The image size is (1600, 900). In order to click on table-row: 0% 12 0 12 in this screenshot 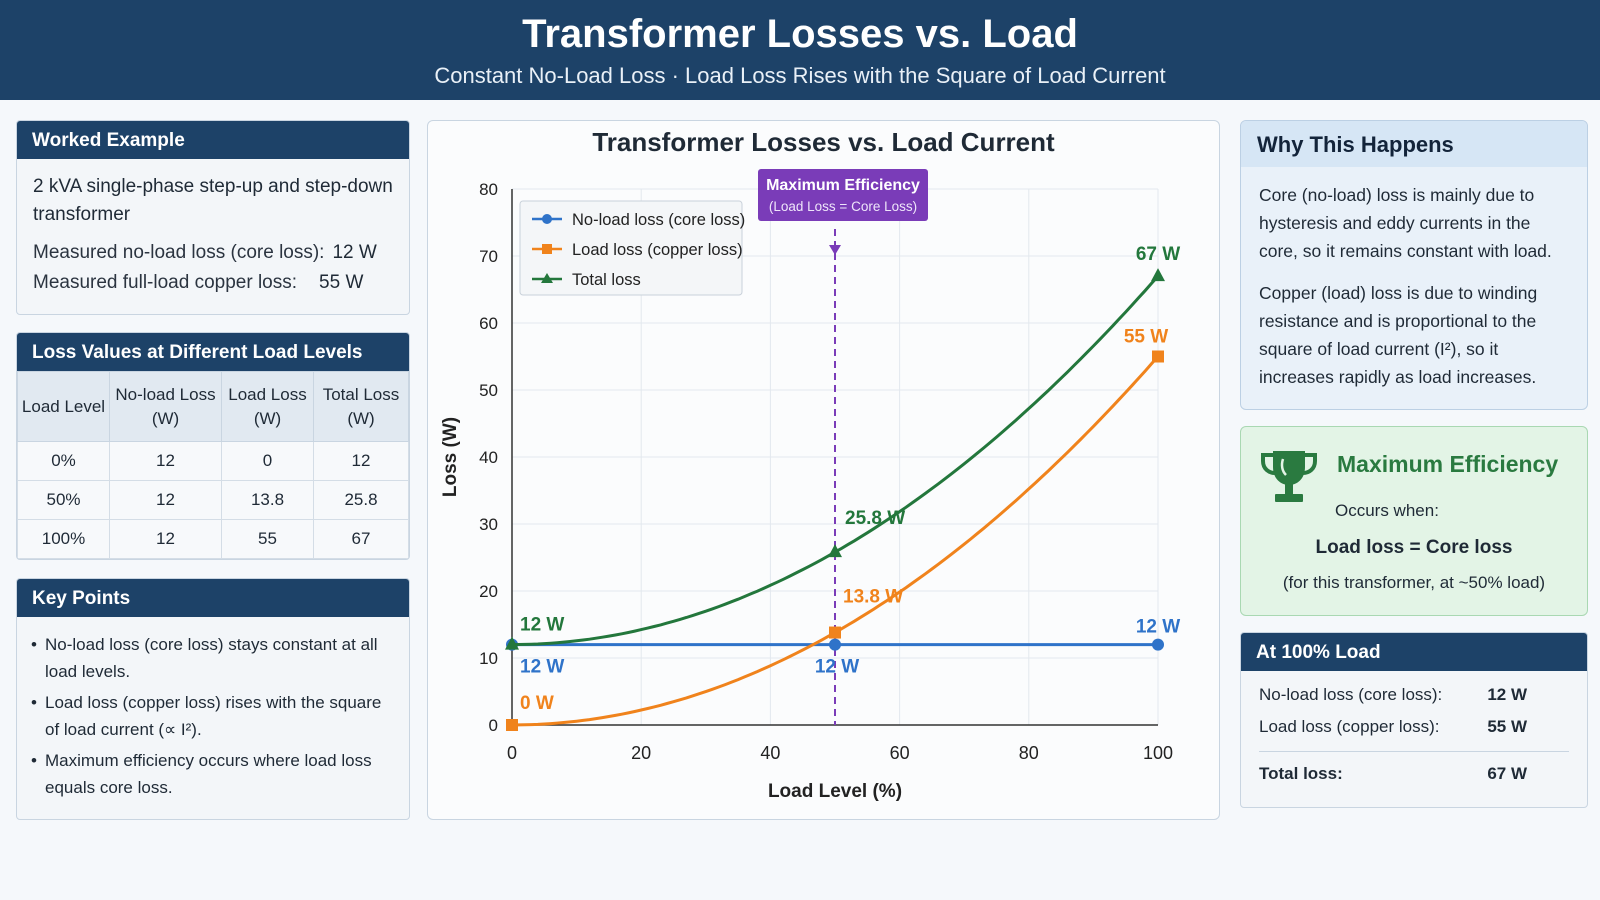, I will do `click(213, 461)`.